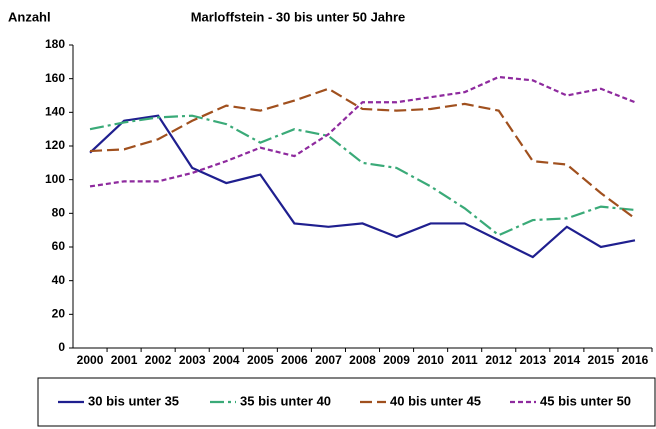 The height and width of the screenshot is (429, 656). What do you see at coordinates (362, 360) in the screenshot?
I see `x-tick-label: 2008` at bounding box center [362, 360].